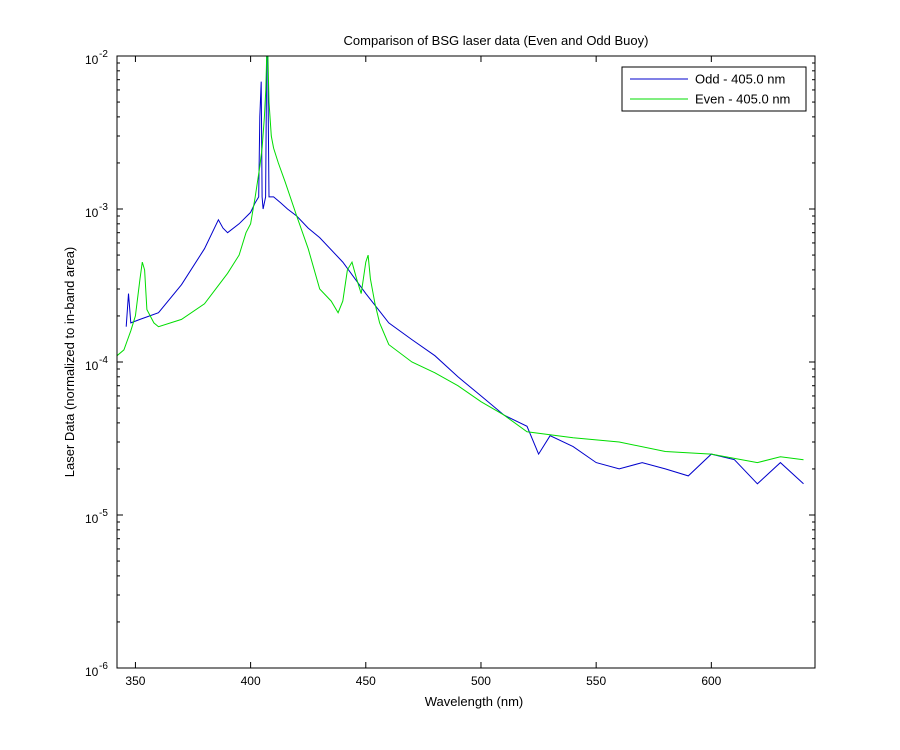 This screenshot has height=750, width=900. I want to click on y-tick-label-exponent: -2, so click(103, 54).